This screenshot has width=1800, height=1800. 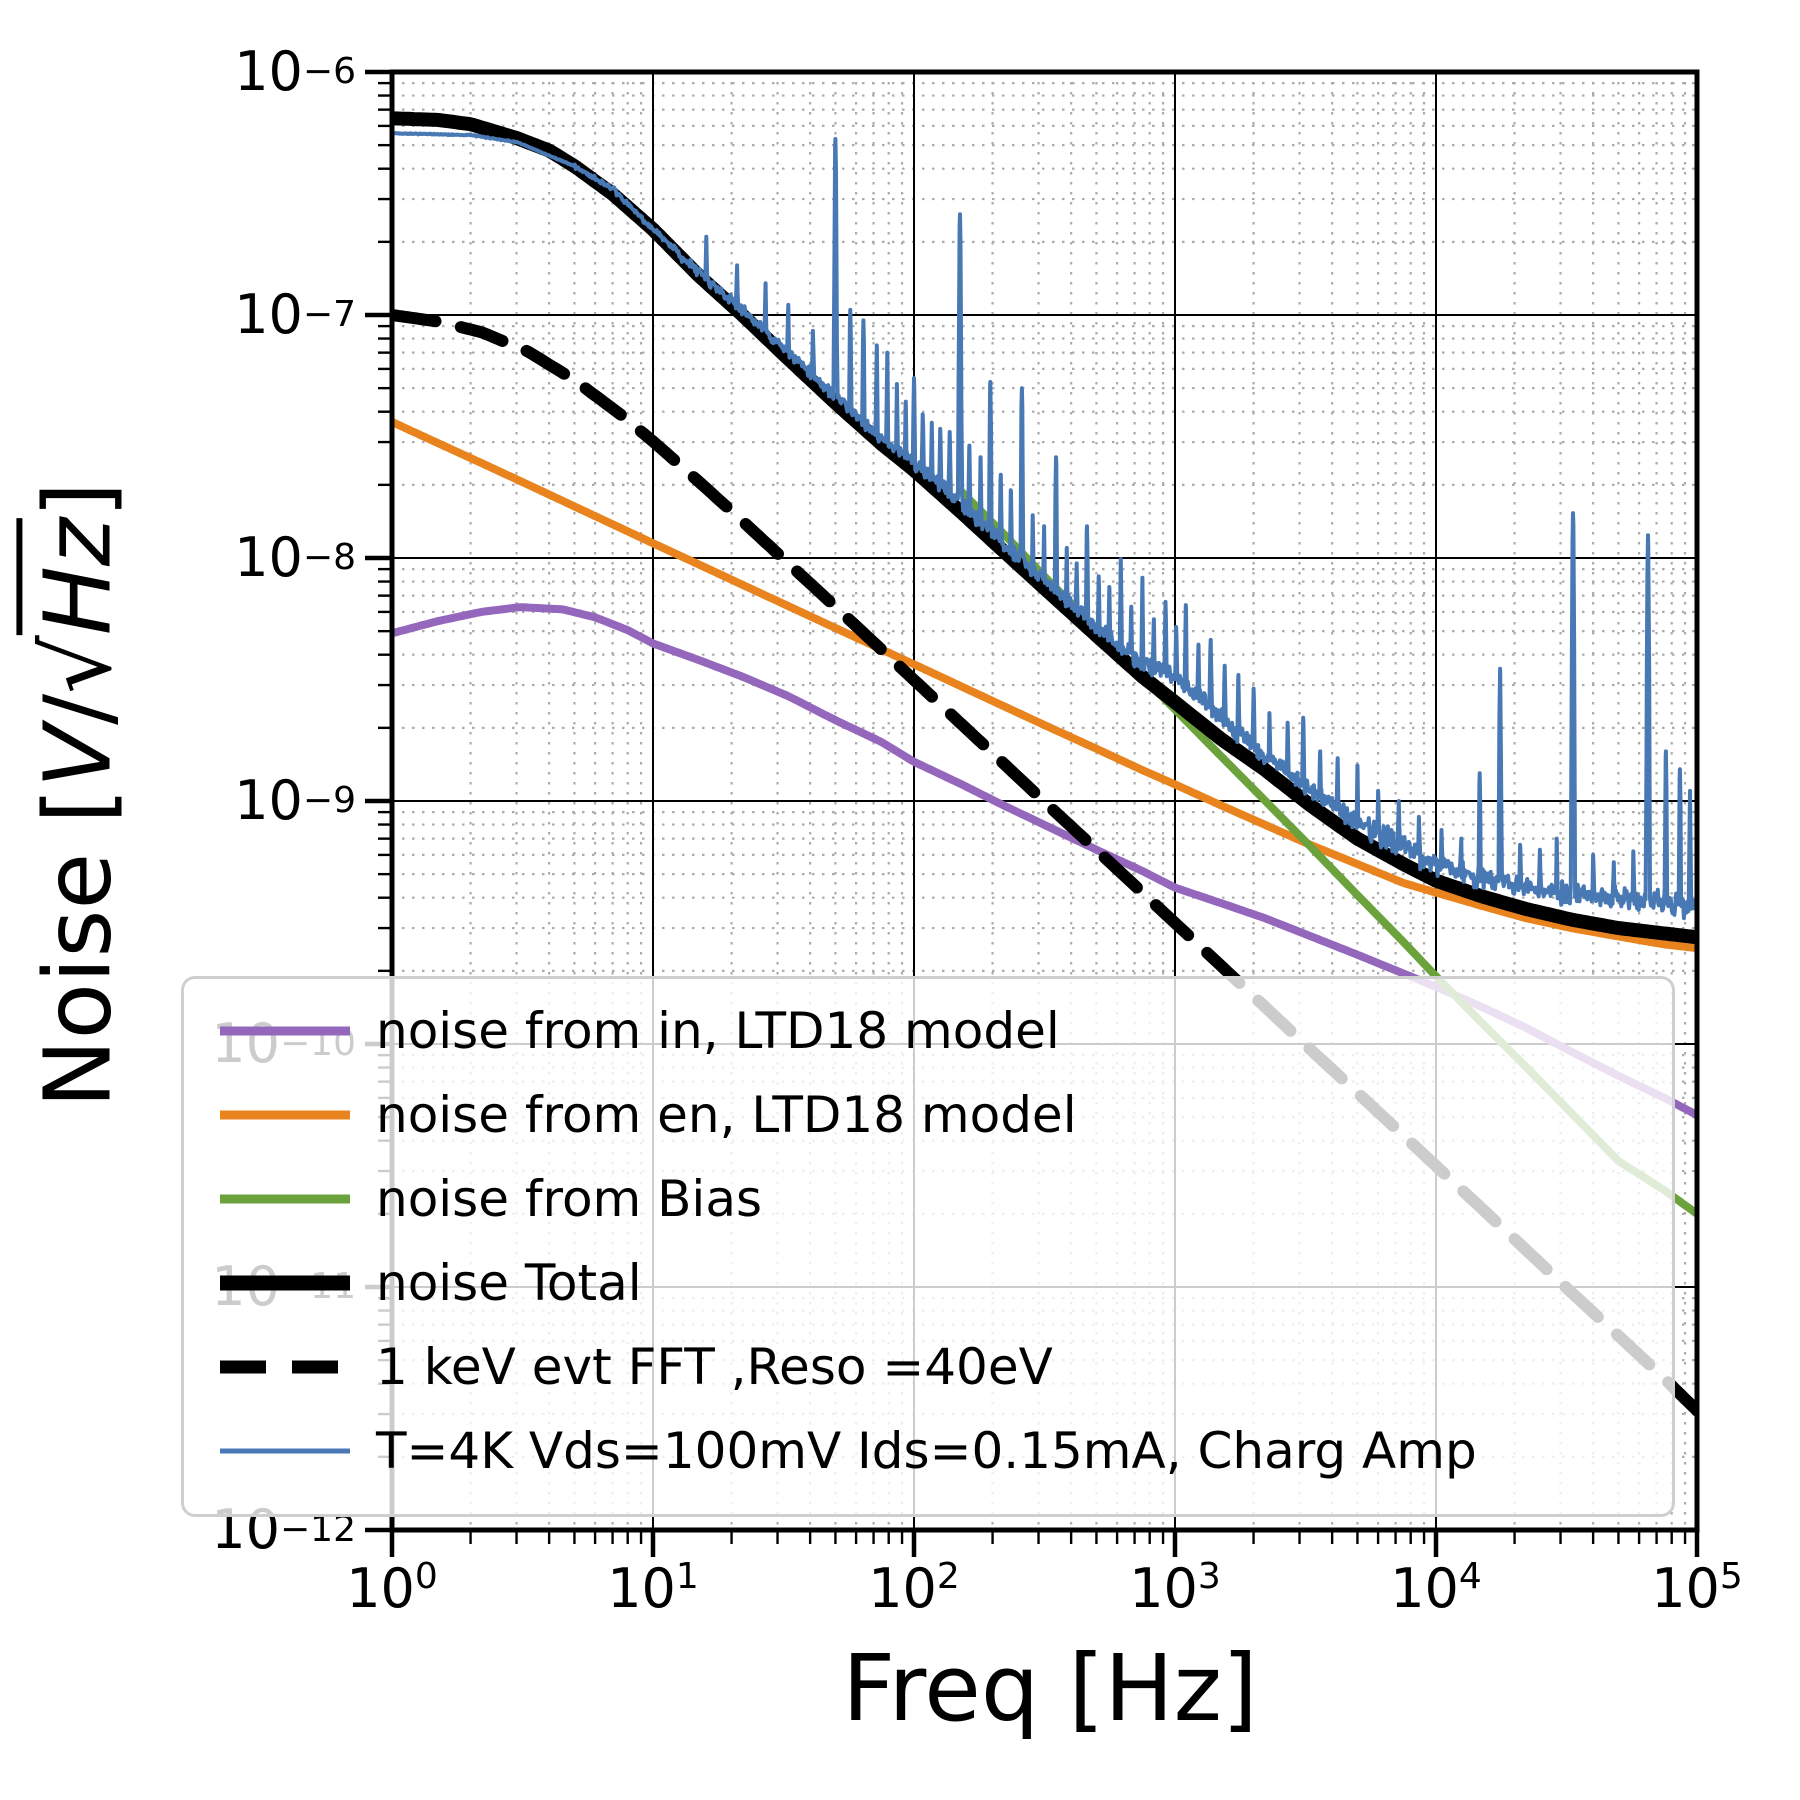 I want to click on sqrt-radical-symbol: √, so click(x=78, y=664).